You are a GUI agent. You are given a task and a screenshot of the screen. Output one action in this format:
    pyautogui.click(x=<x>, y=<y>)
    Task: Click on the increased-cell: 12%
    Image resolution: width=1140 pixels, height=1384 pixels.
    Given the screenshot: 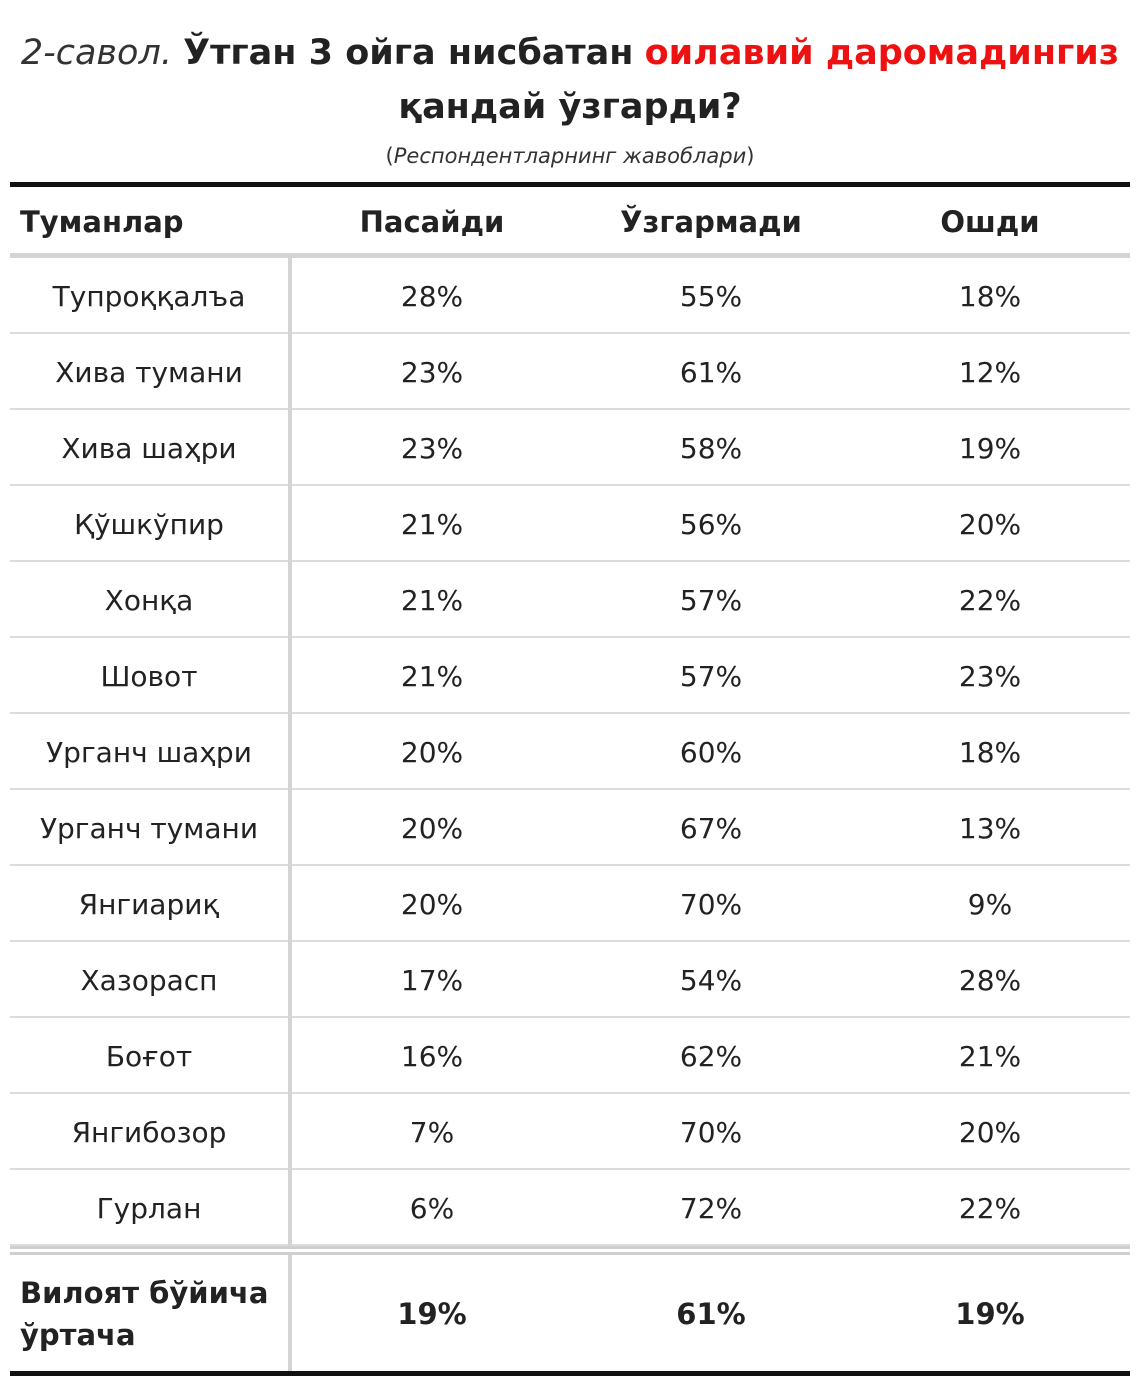 What is the action you would take?
    pyautogui.click(x=990, y=372)
    